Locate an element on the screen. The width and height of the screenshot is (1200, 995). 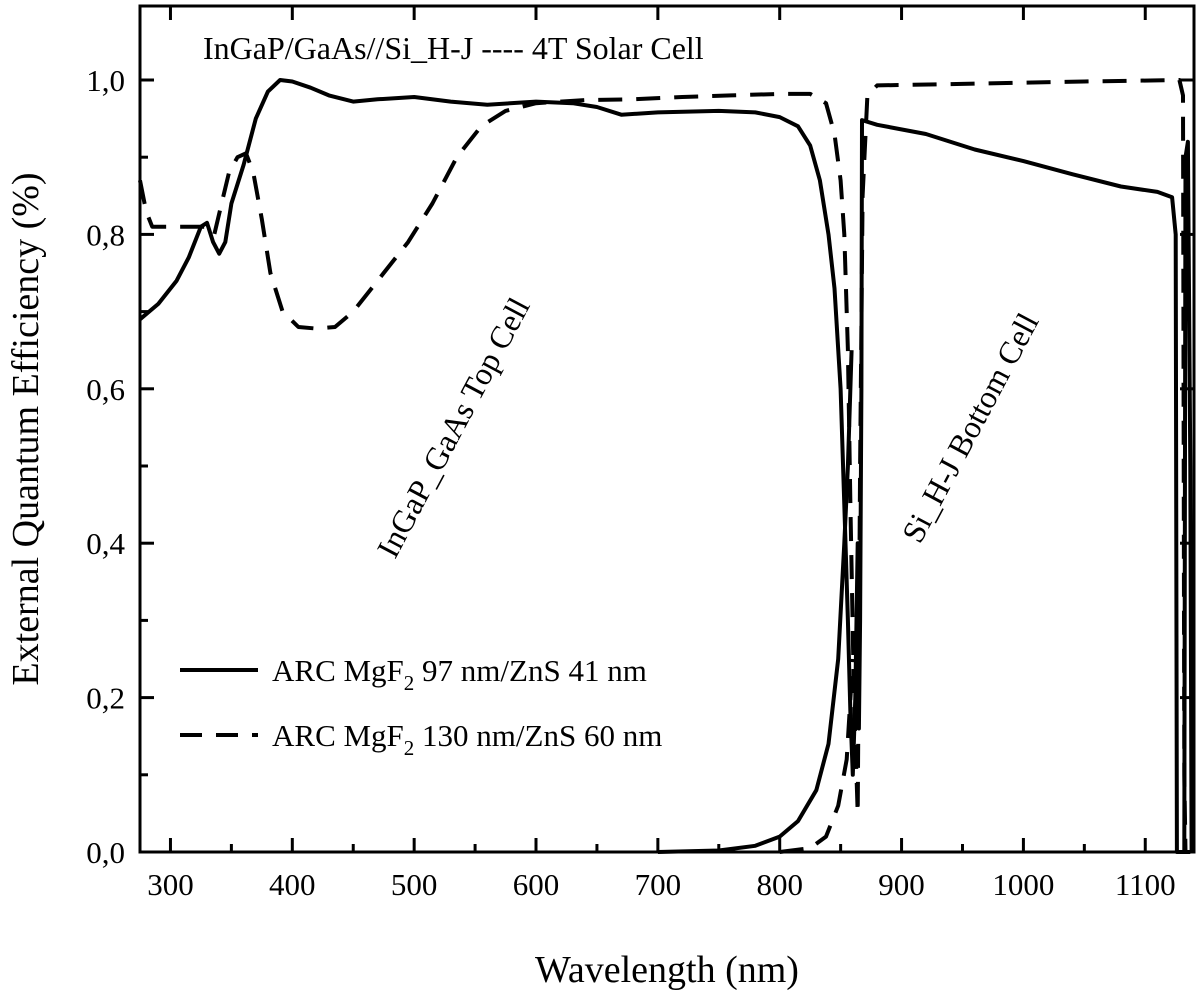
legend-label-solid: ARC MgF2 97 nm/ZnS 41 nm is located at coordinates (459, 674).